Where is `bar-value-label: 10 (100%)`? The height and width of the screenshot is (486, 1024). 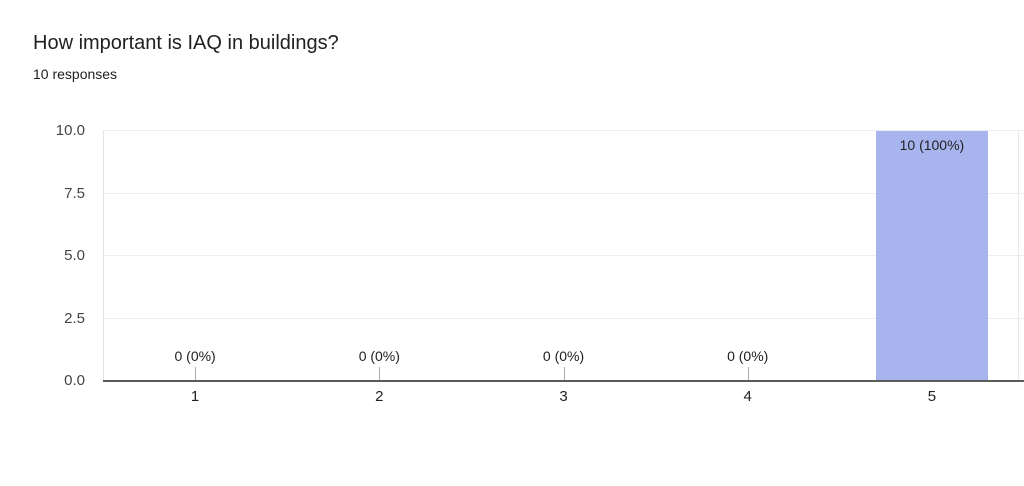 bar-value-label: 10 (100%) is located at coordinates (932, 145).